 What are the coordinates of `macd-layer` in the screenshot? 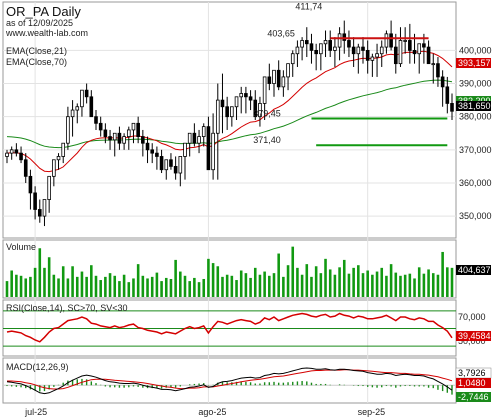 It's located at (229, 381).